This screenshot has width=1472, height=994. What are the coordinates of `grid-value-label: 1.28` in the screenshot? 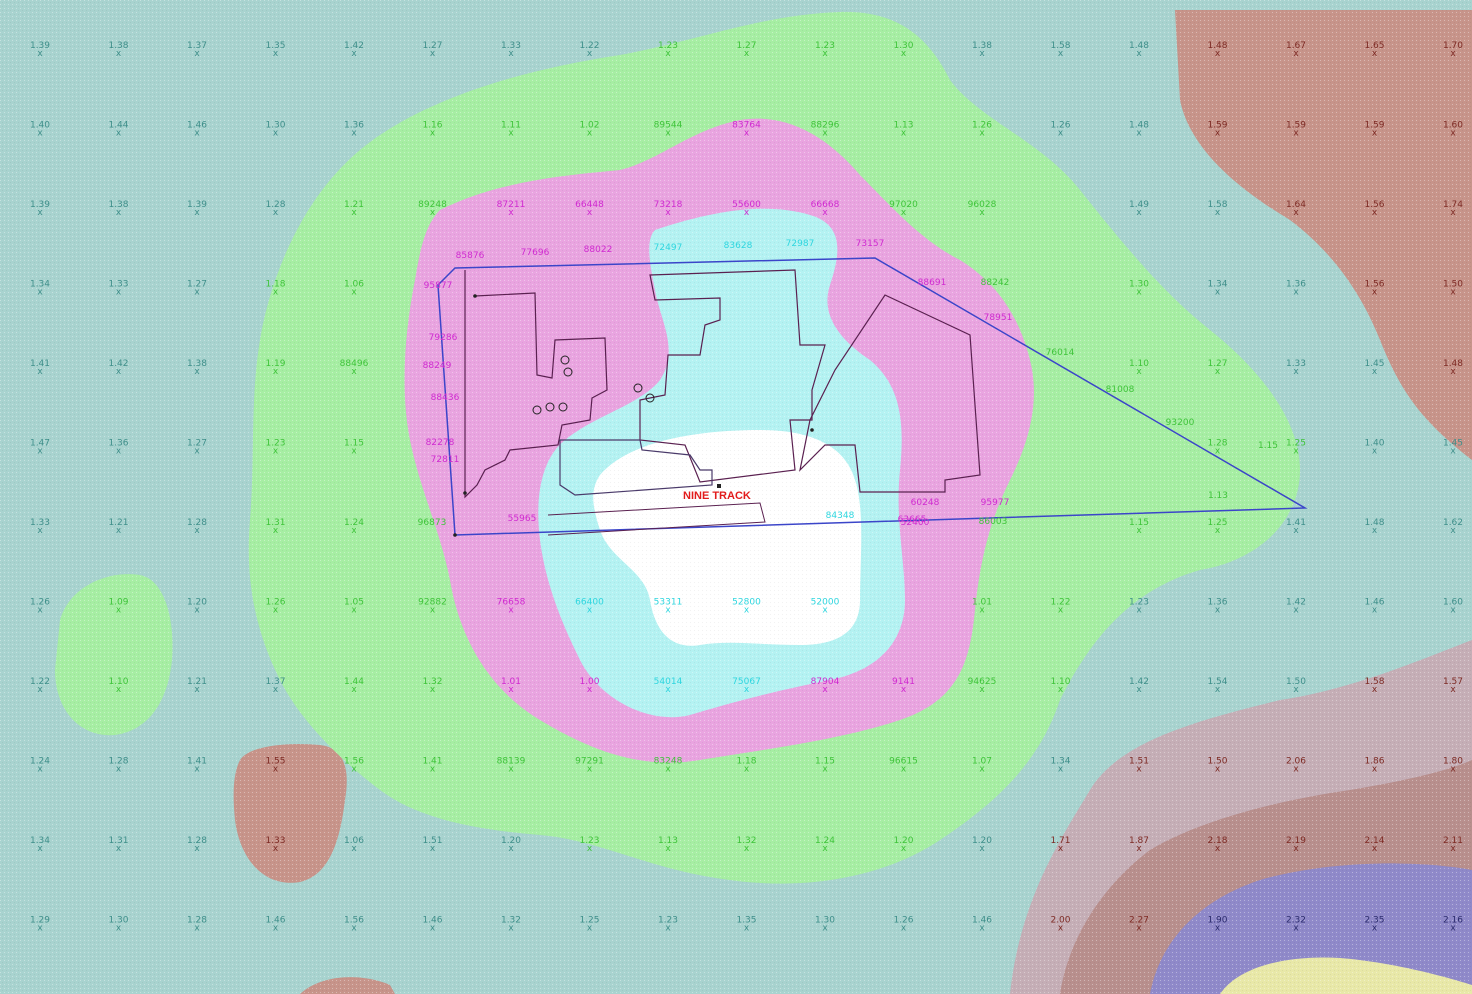 It's located at (197, 921).